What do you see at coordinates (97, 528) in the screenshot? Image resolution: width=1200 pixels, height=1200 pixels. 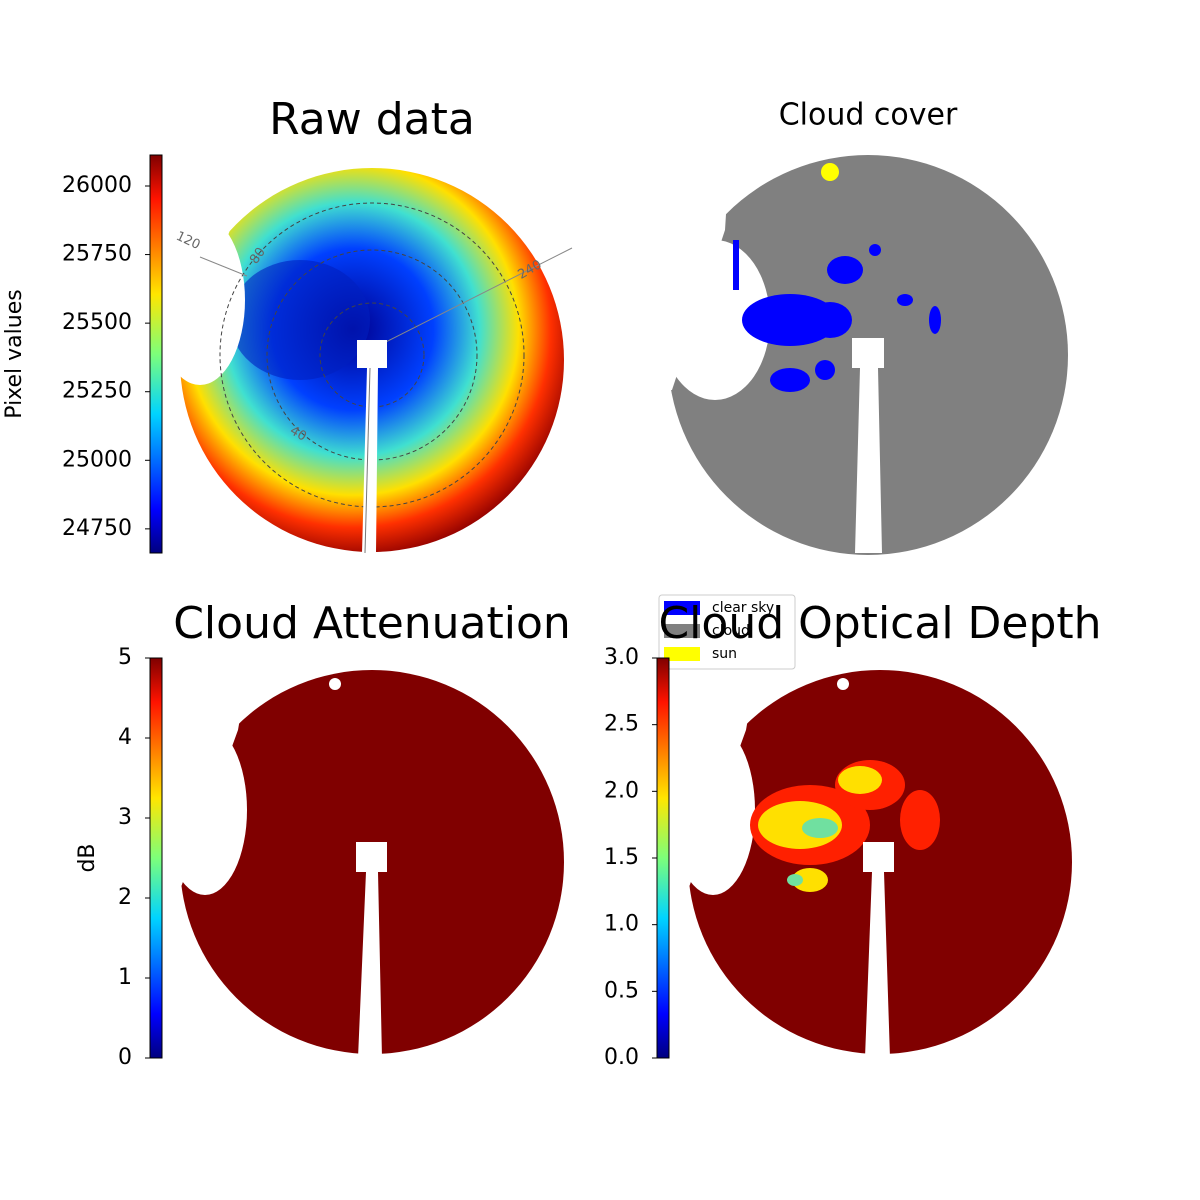 I see `colorbar-tick-label: 24750` at bounding box center [97, 528].